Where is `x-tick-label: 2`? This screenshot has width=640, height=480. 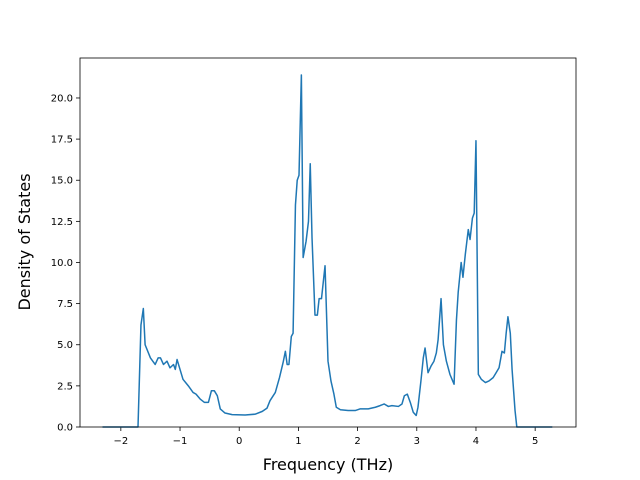 x-tick-label: 2 is located at coordinates (357, 441).